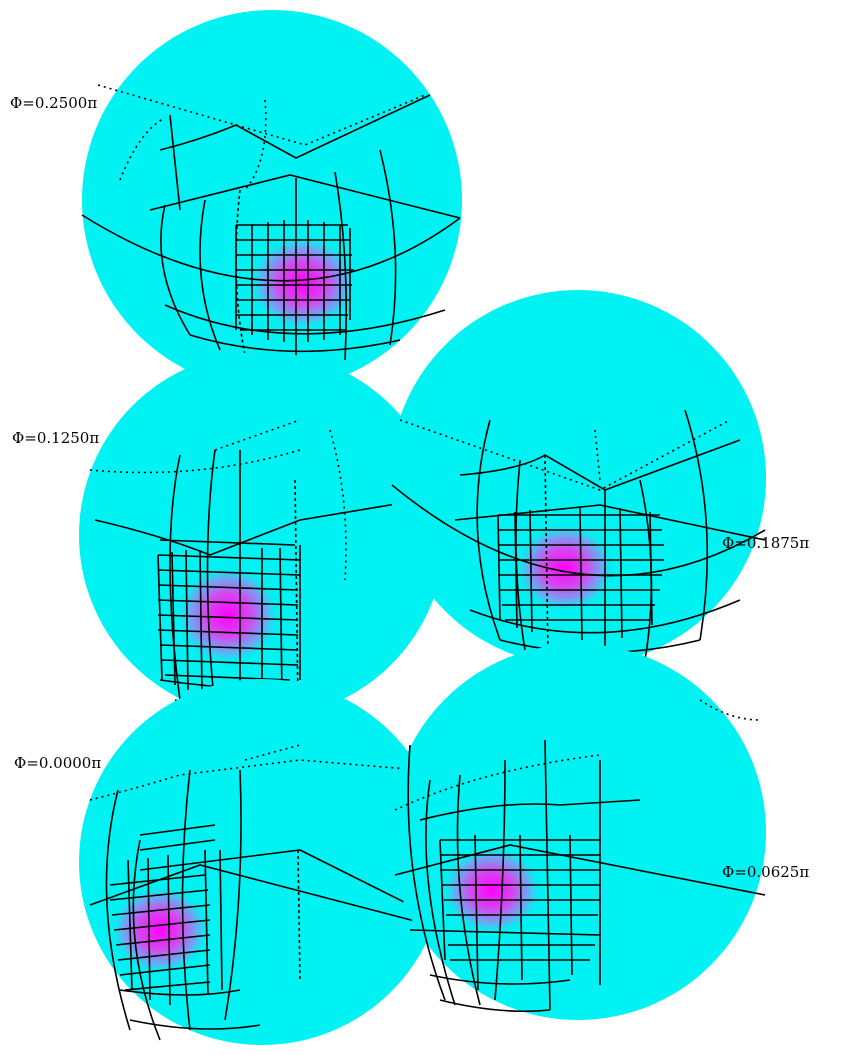  Describe the element at coordinates (765, 872) in the screenshot. I see `phi-label: Φ=0.0625π` at that location.